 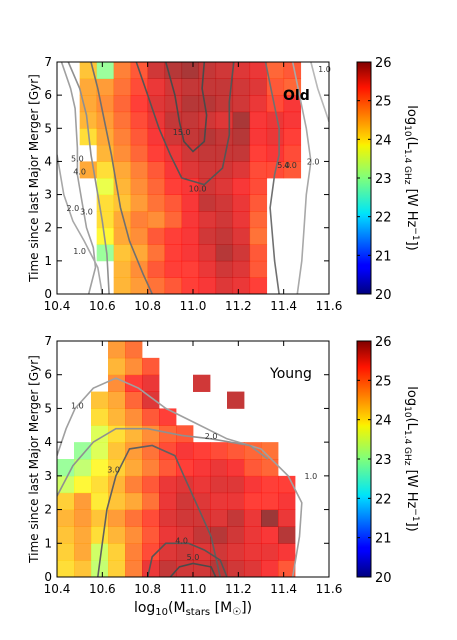 What do you see at coordinates (411, 458) in the screenshot?
I see `colorbar-label-young: log10(L1.4 GHz [W Hz−1])` at bounding box center [411, 458].